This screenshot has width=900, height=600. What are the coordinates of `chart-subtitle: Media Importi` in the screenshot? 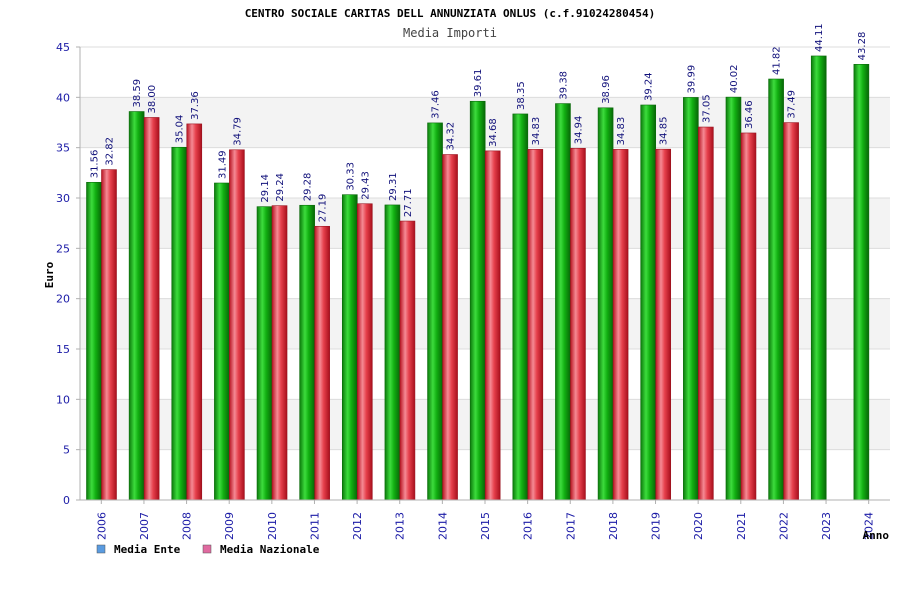 It's located at (450, 33).